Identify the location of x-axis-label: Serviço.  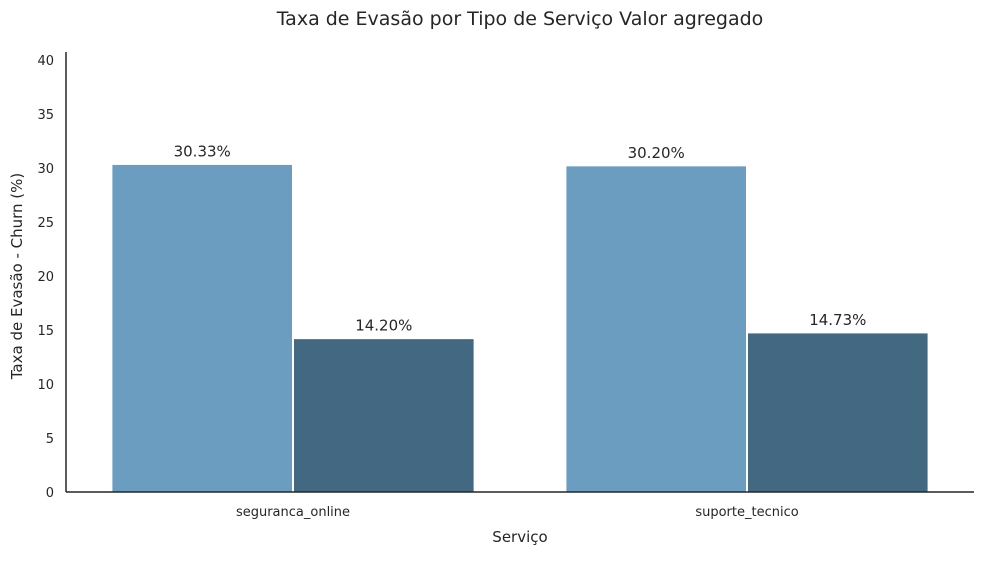
(519, 537).